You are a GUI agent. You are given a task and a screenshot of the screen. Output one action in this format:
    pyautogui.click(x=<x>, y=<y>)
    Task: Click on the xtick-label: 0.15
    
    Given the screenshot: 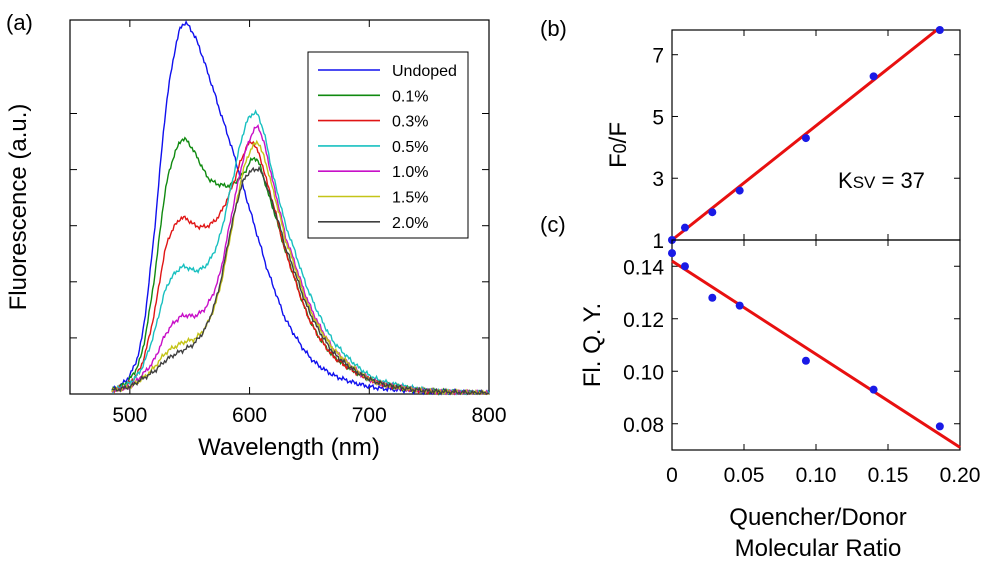 What is the action you would take?
    pyautogui.click(x=888, y=475)
    